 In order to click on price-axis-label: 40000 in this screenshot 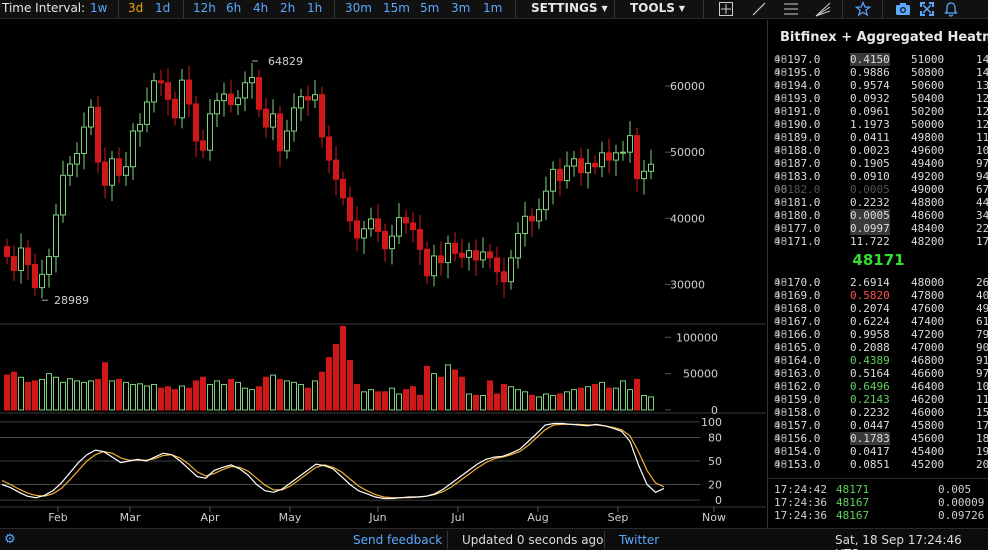, I will do `click(687, 218)`.